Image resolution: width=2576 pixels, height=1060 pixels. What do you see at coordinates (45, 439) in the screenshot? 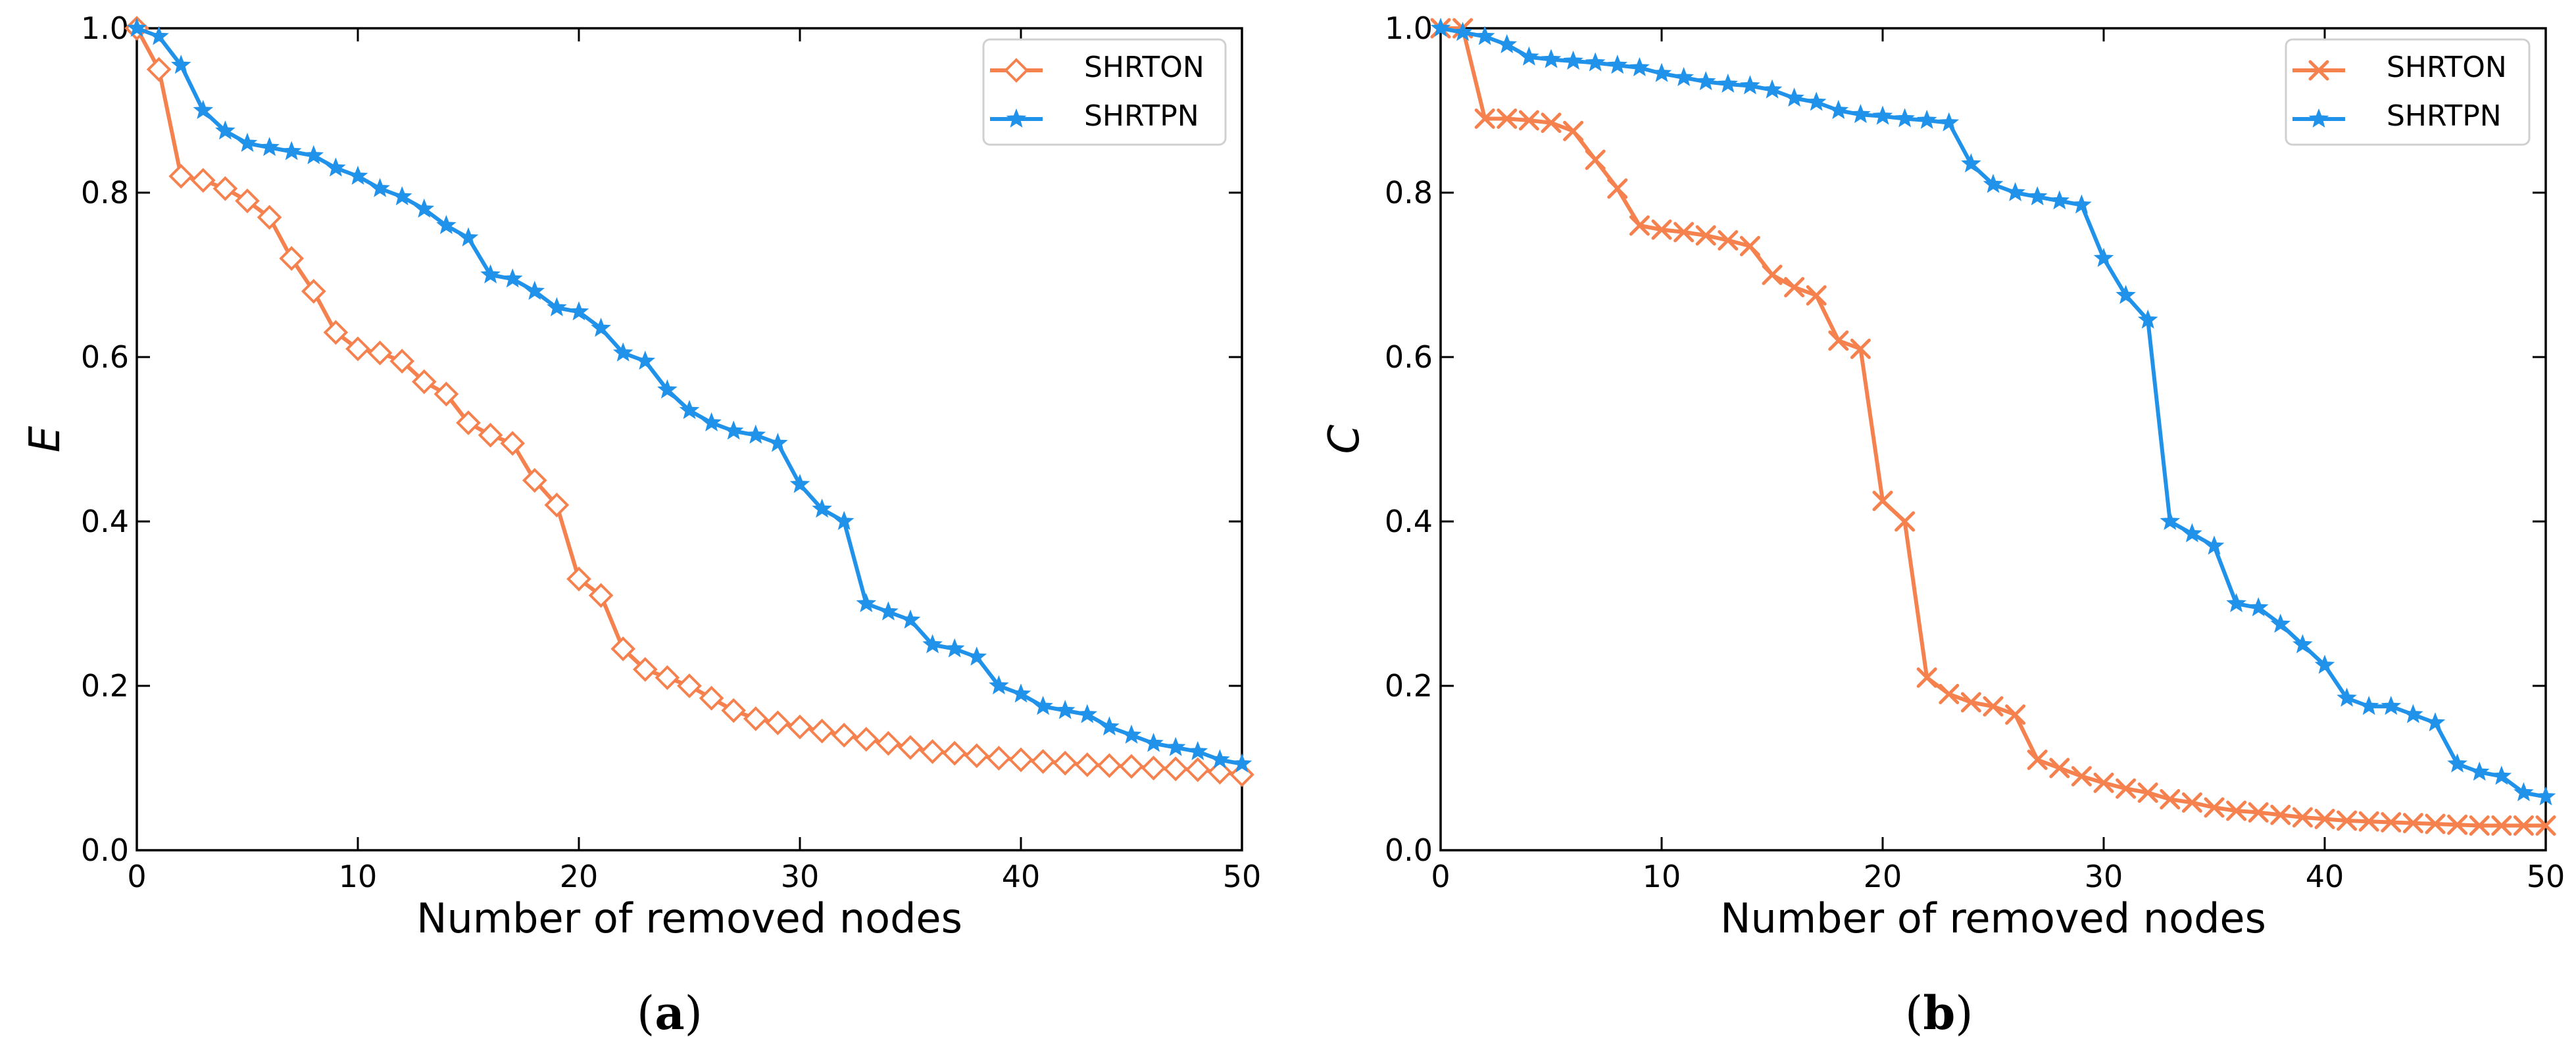
I see `y-axis-label-a: E` at bounding box center [45, 439].